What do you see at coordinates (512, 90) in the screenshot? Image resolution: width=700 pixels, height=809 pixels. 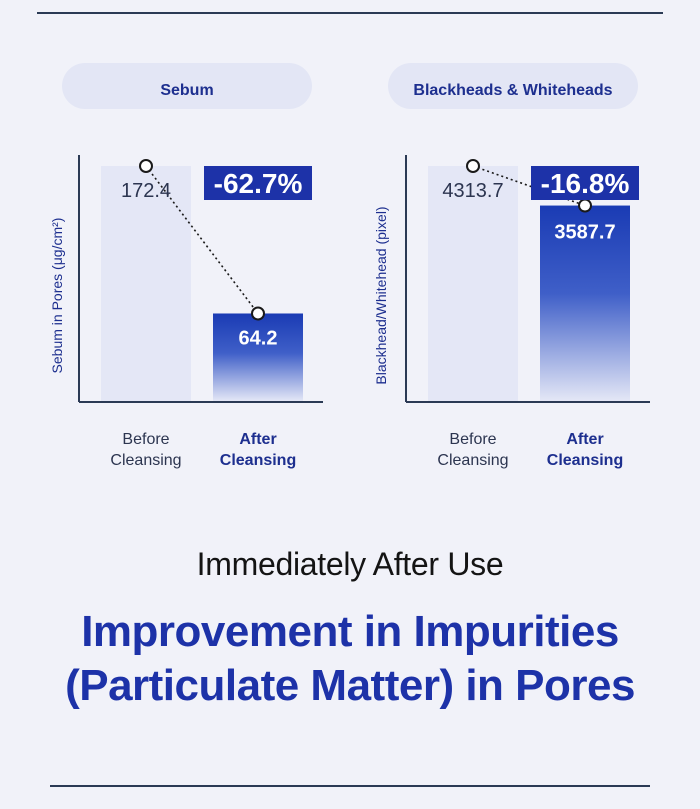 I see `chart-title: Blackheads & Whiteheads` at bounding box center [512, 90].